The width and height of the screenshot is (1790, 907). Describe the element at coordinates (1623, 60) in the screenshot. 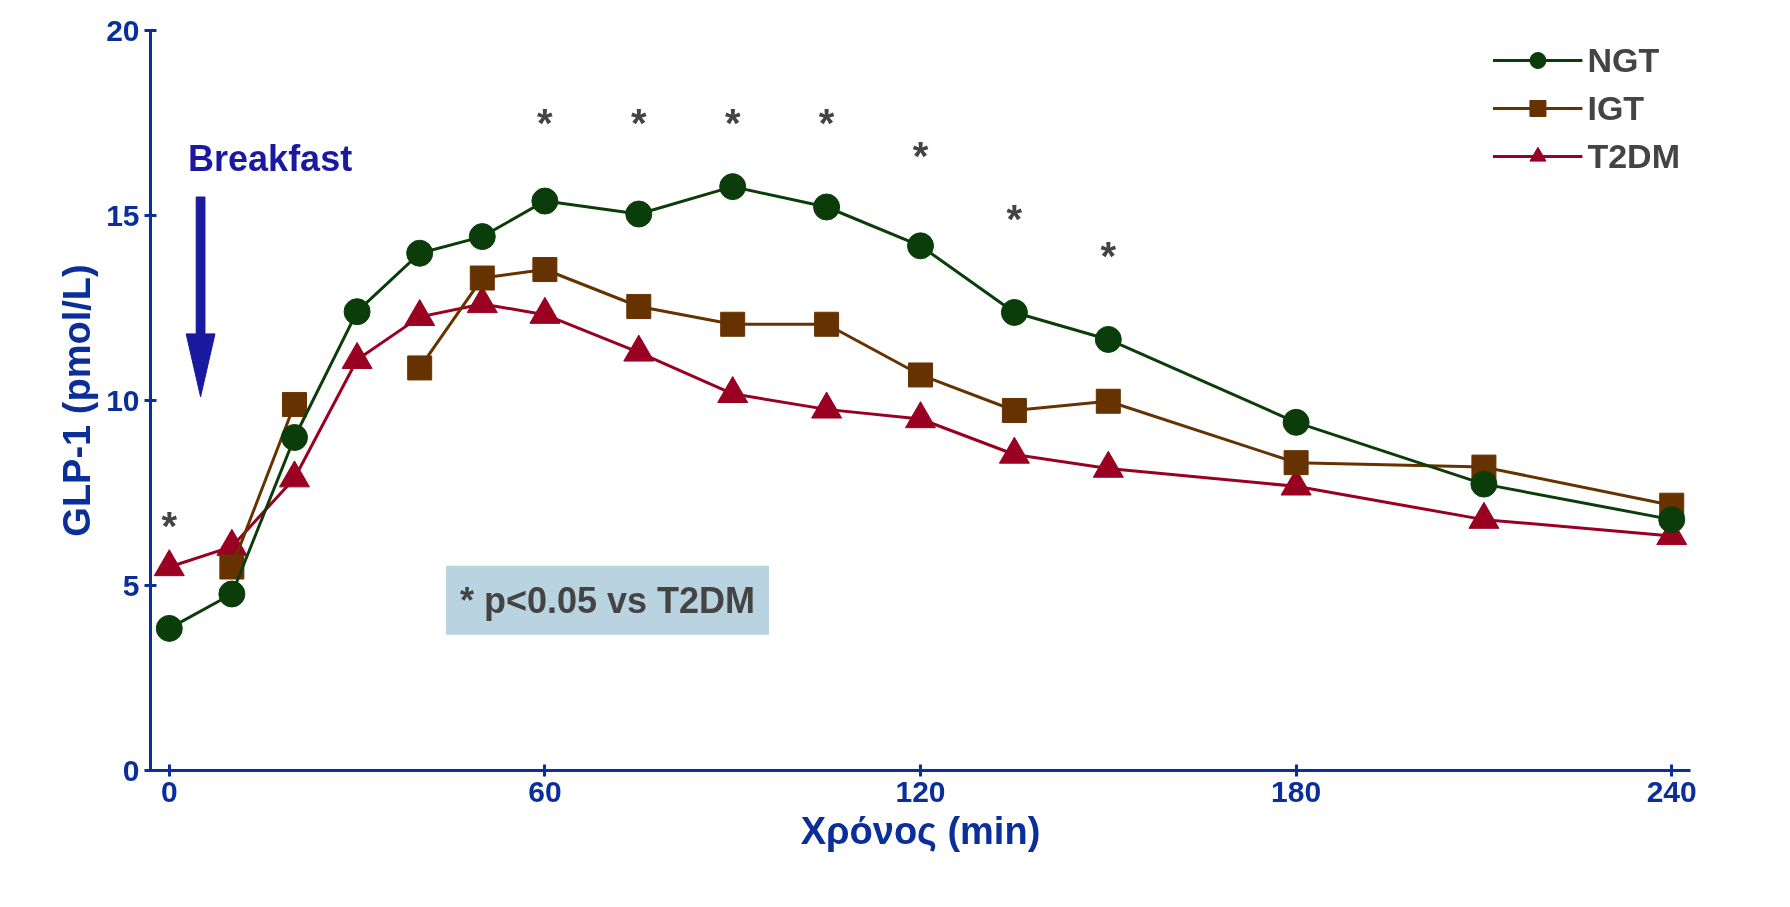

I see `legend-label: NGT` at that location.